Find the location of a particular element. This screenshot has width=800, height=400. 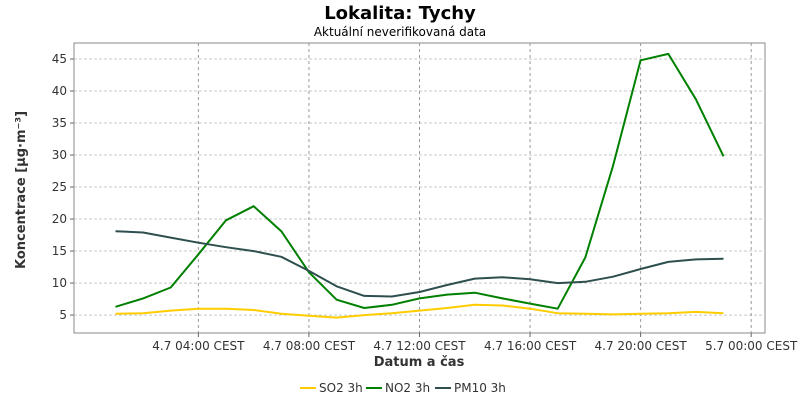

legend-entry: NO2 3h is located at coordinates (407, 388).